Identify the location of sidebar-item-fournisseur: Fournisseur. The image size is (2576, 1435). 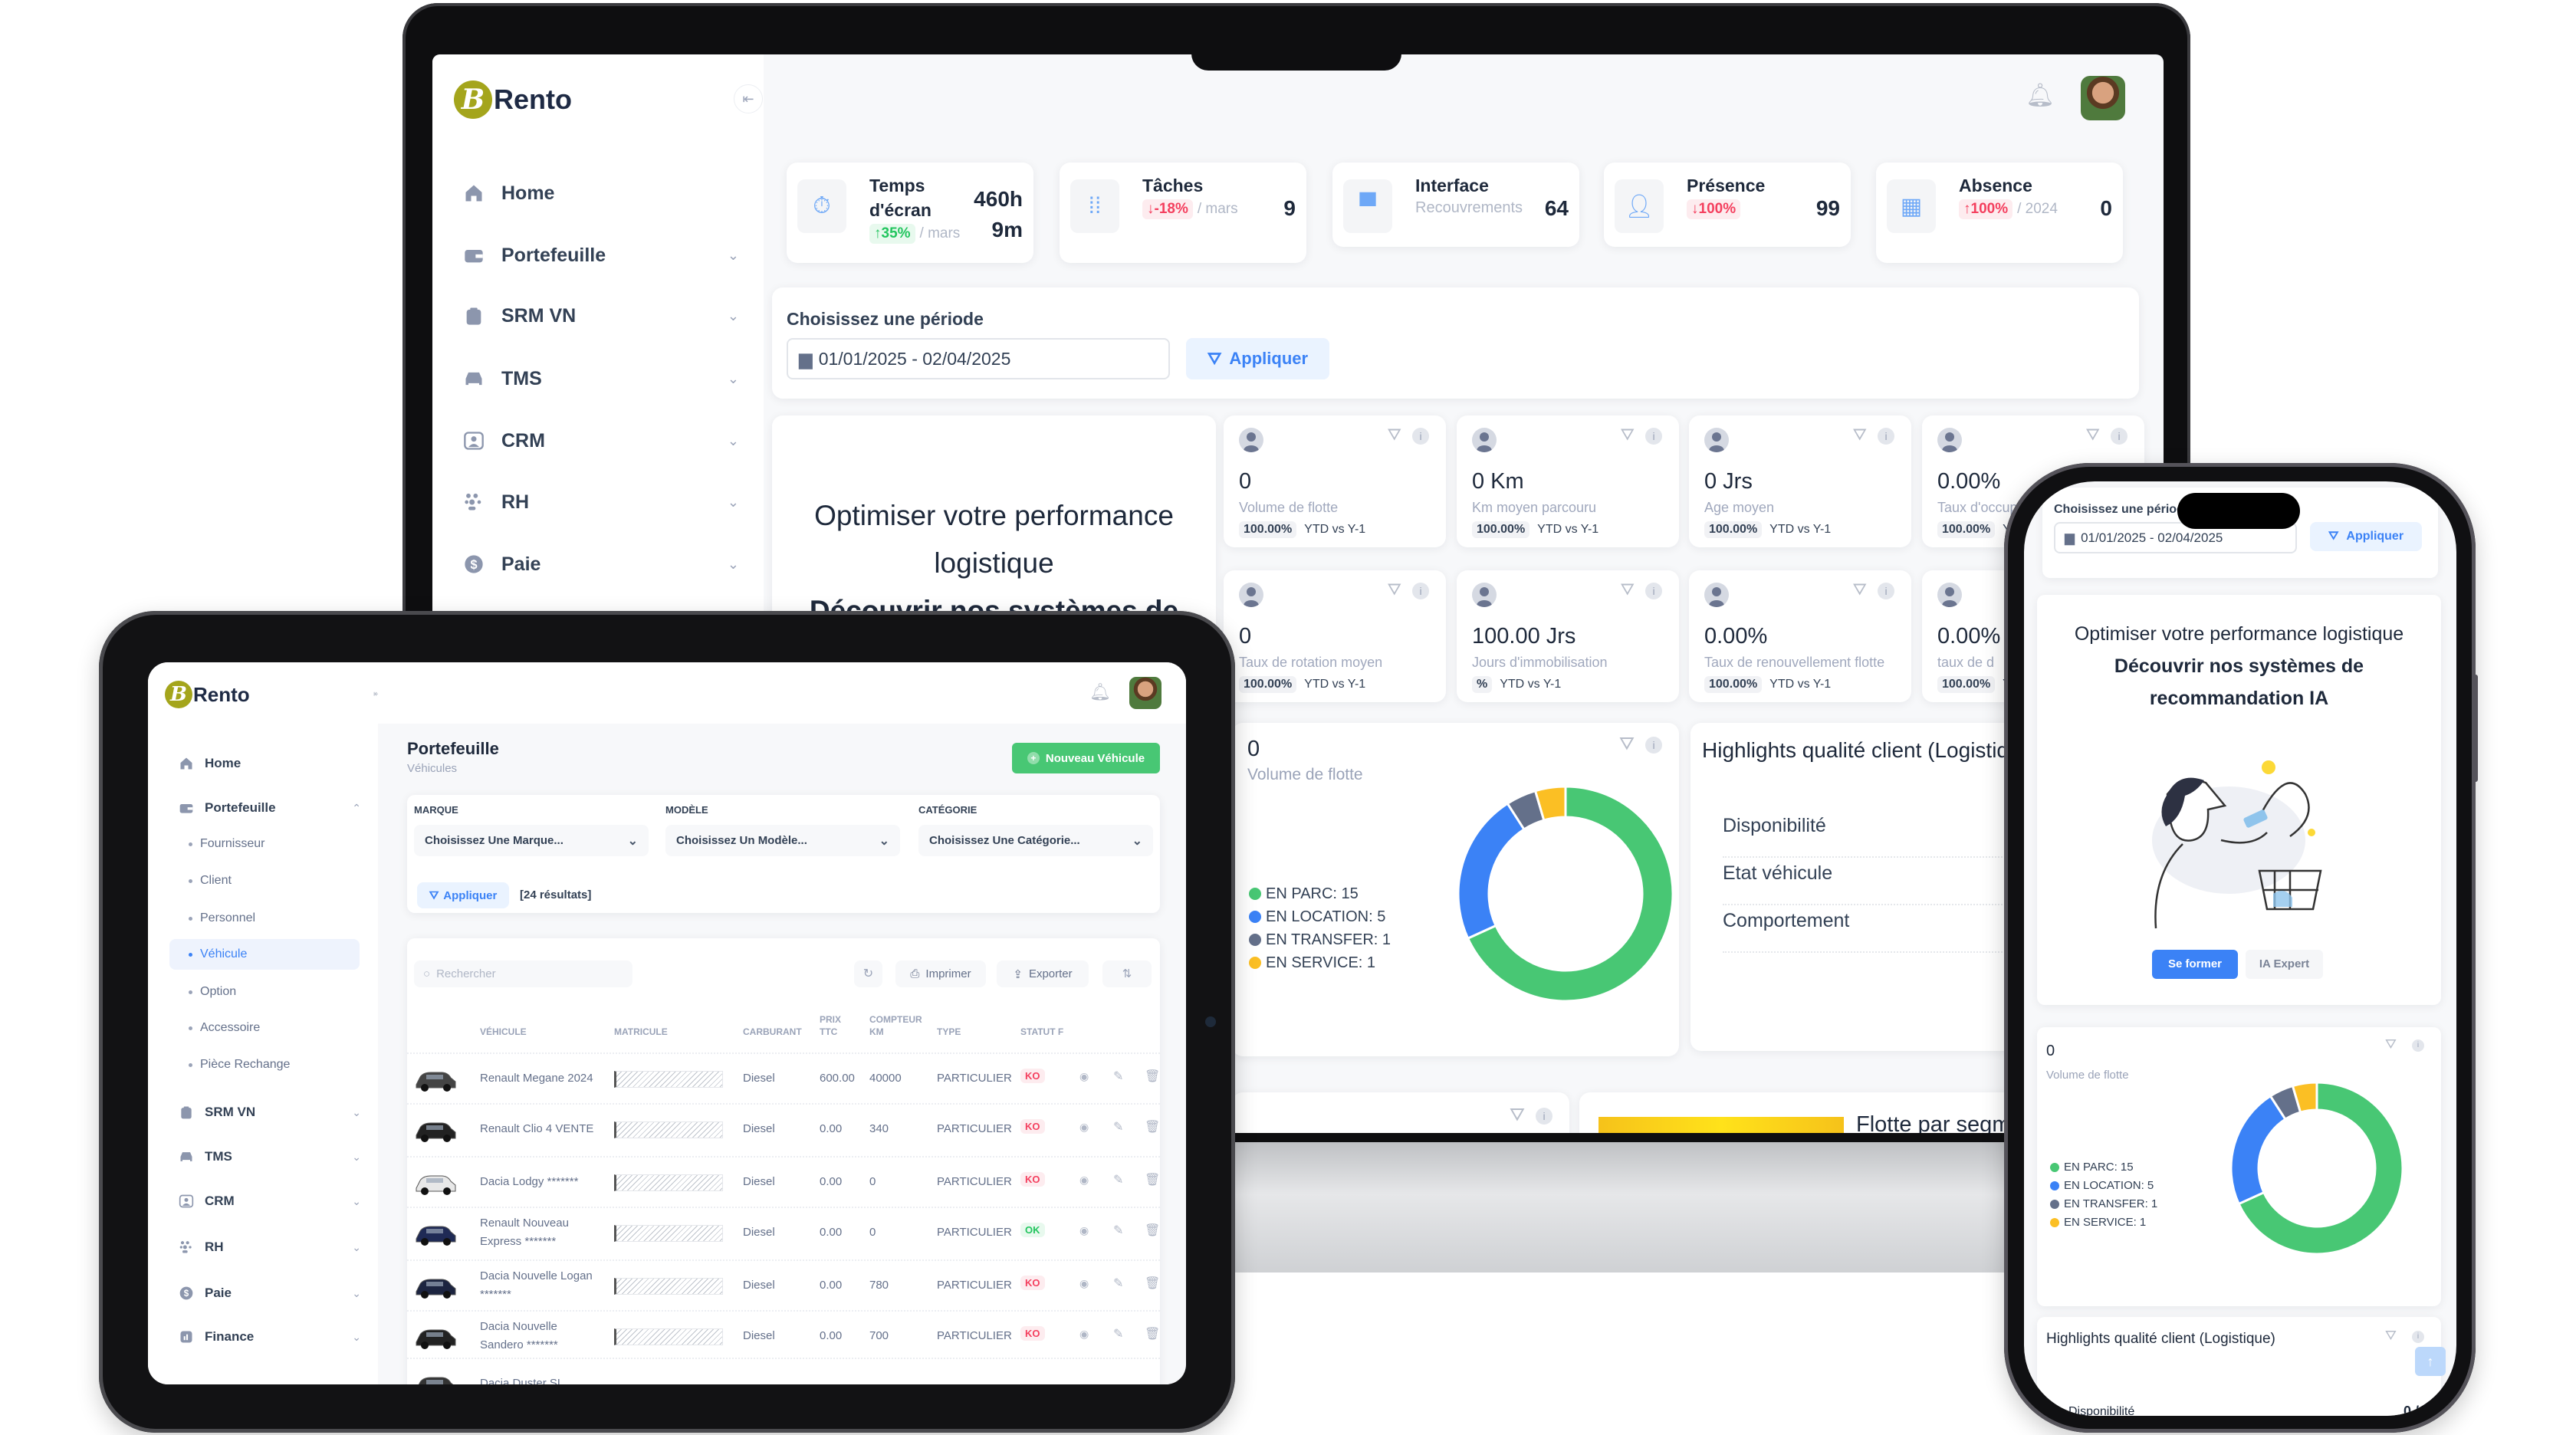
(264, 844).